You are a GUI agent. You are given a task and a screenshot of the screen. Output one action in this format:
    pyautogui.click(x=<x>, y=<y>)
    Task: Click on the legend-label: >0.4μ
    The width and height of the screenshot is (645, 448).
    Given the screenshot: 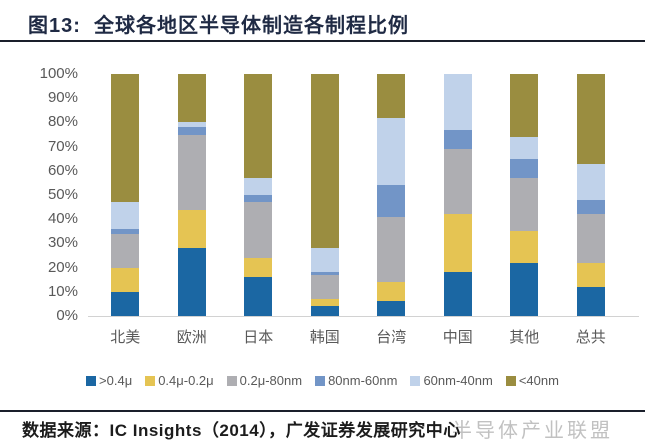 What is the action you would take?
    pyautogui.click(x=116, y=380)
    